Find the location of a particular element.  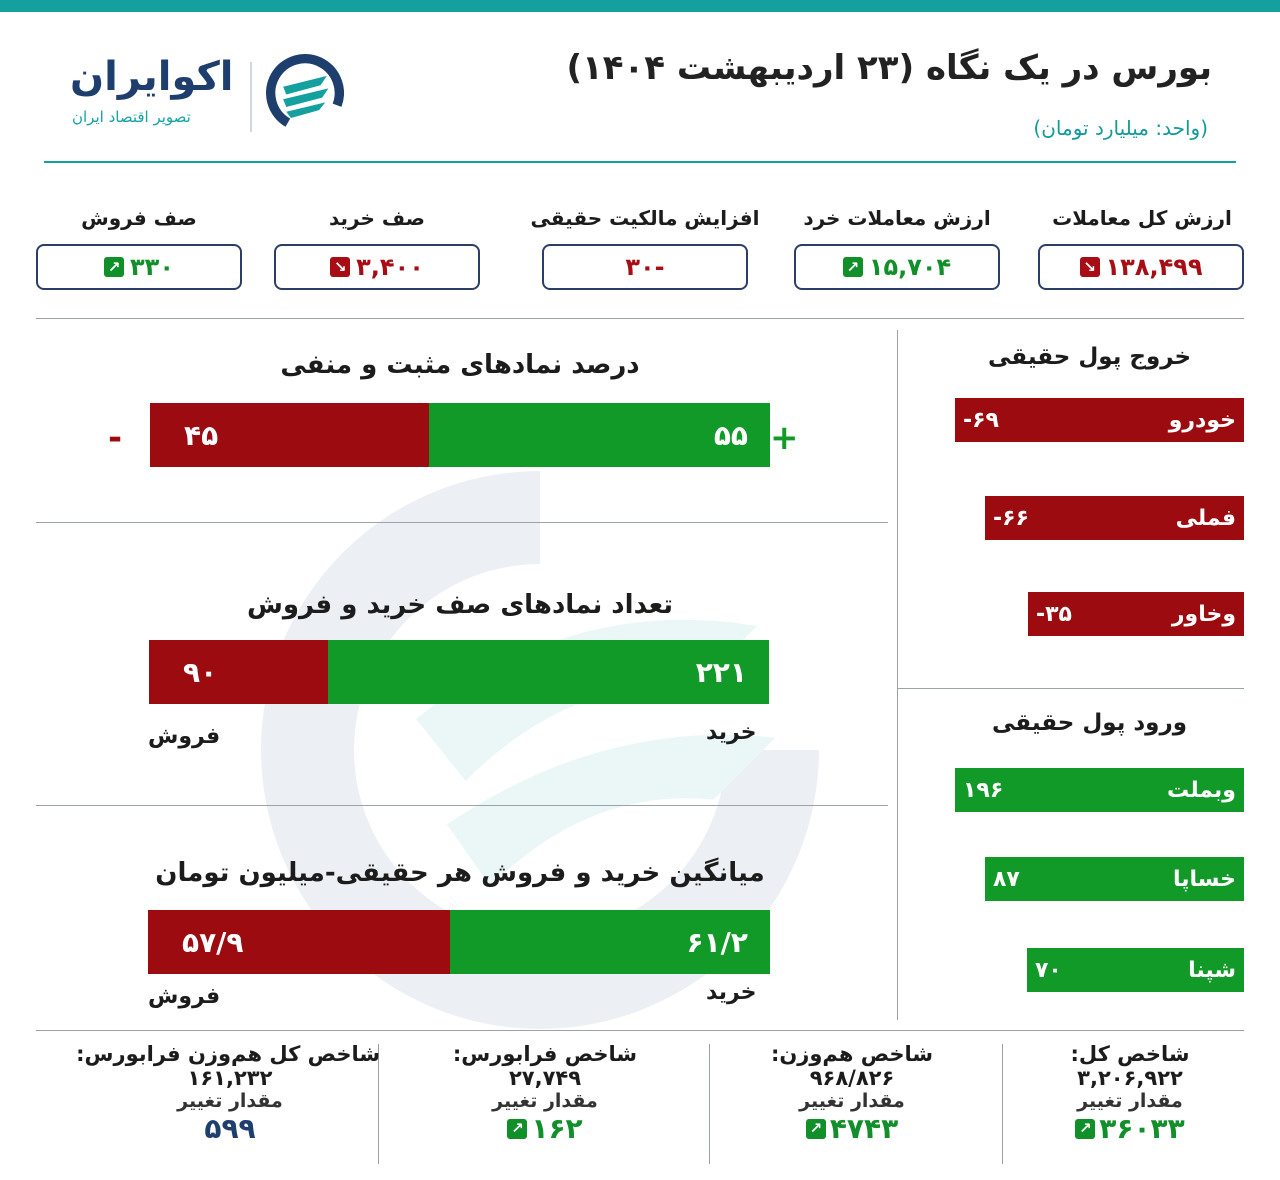

index-change: ۵۹۹ is located at coordinates (230, 1128).